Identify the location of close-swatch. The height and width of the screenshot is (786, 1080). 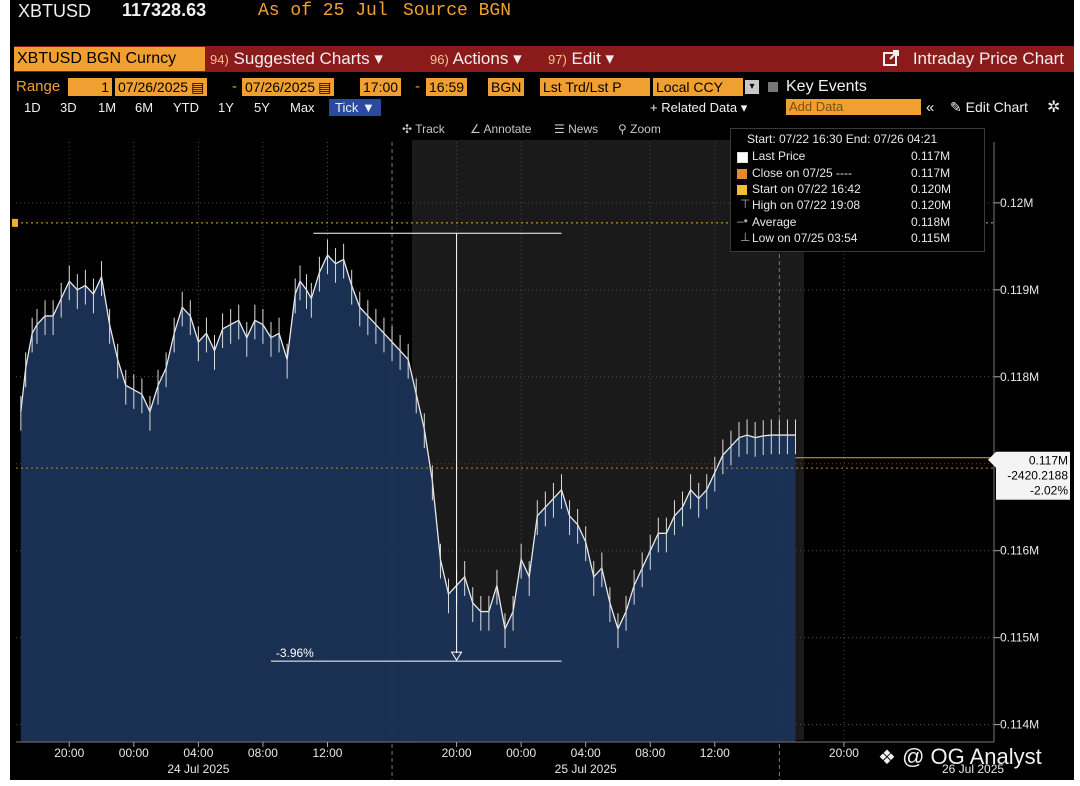
(742, 174).